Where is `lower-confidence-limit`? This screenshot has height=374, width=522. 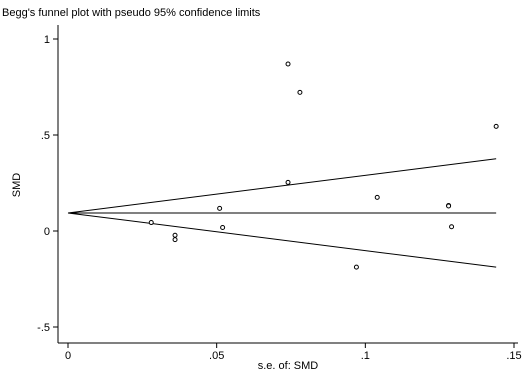
lower-confidence-limit is located at coordinates (282, 240).